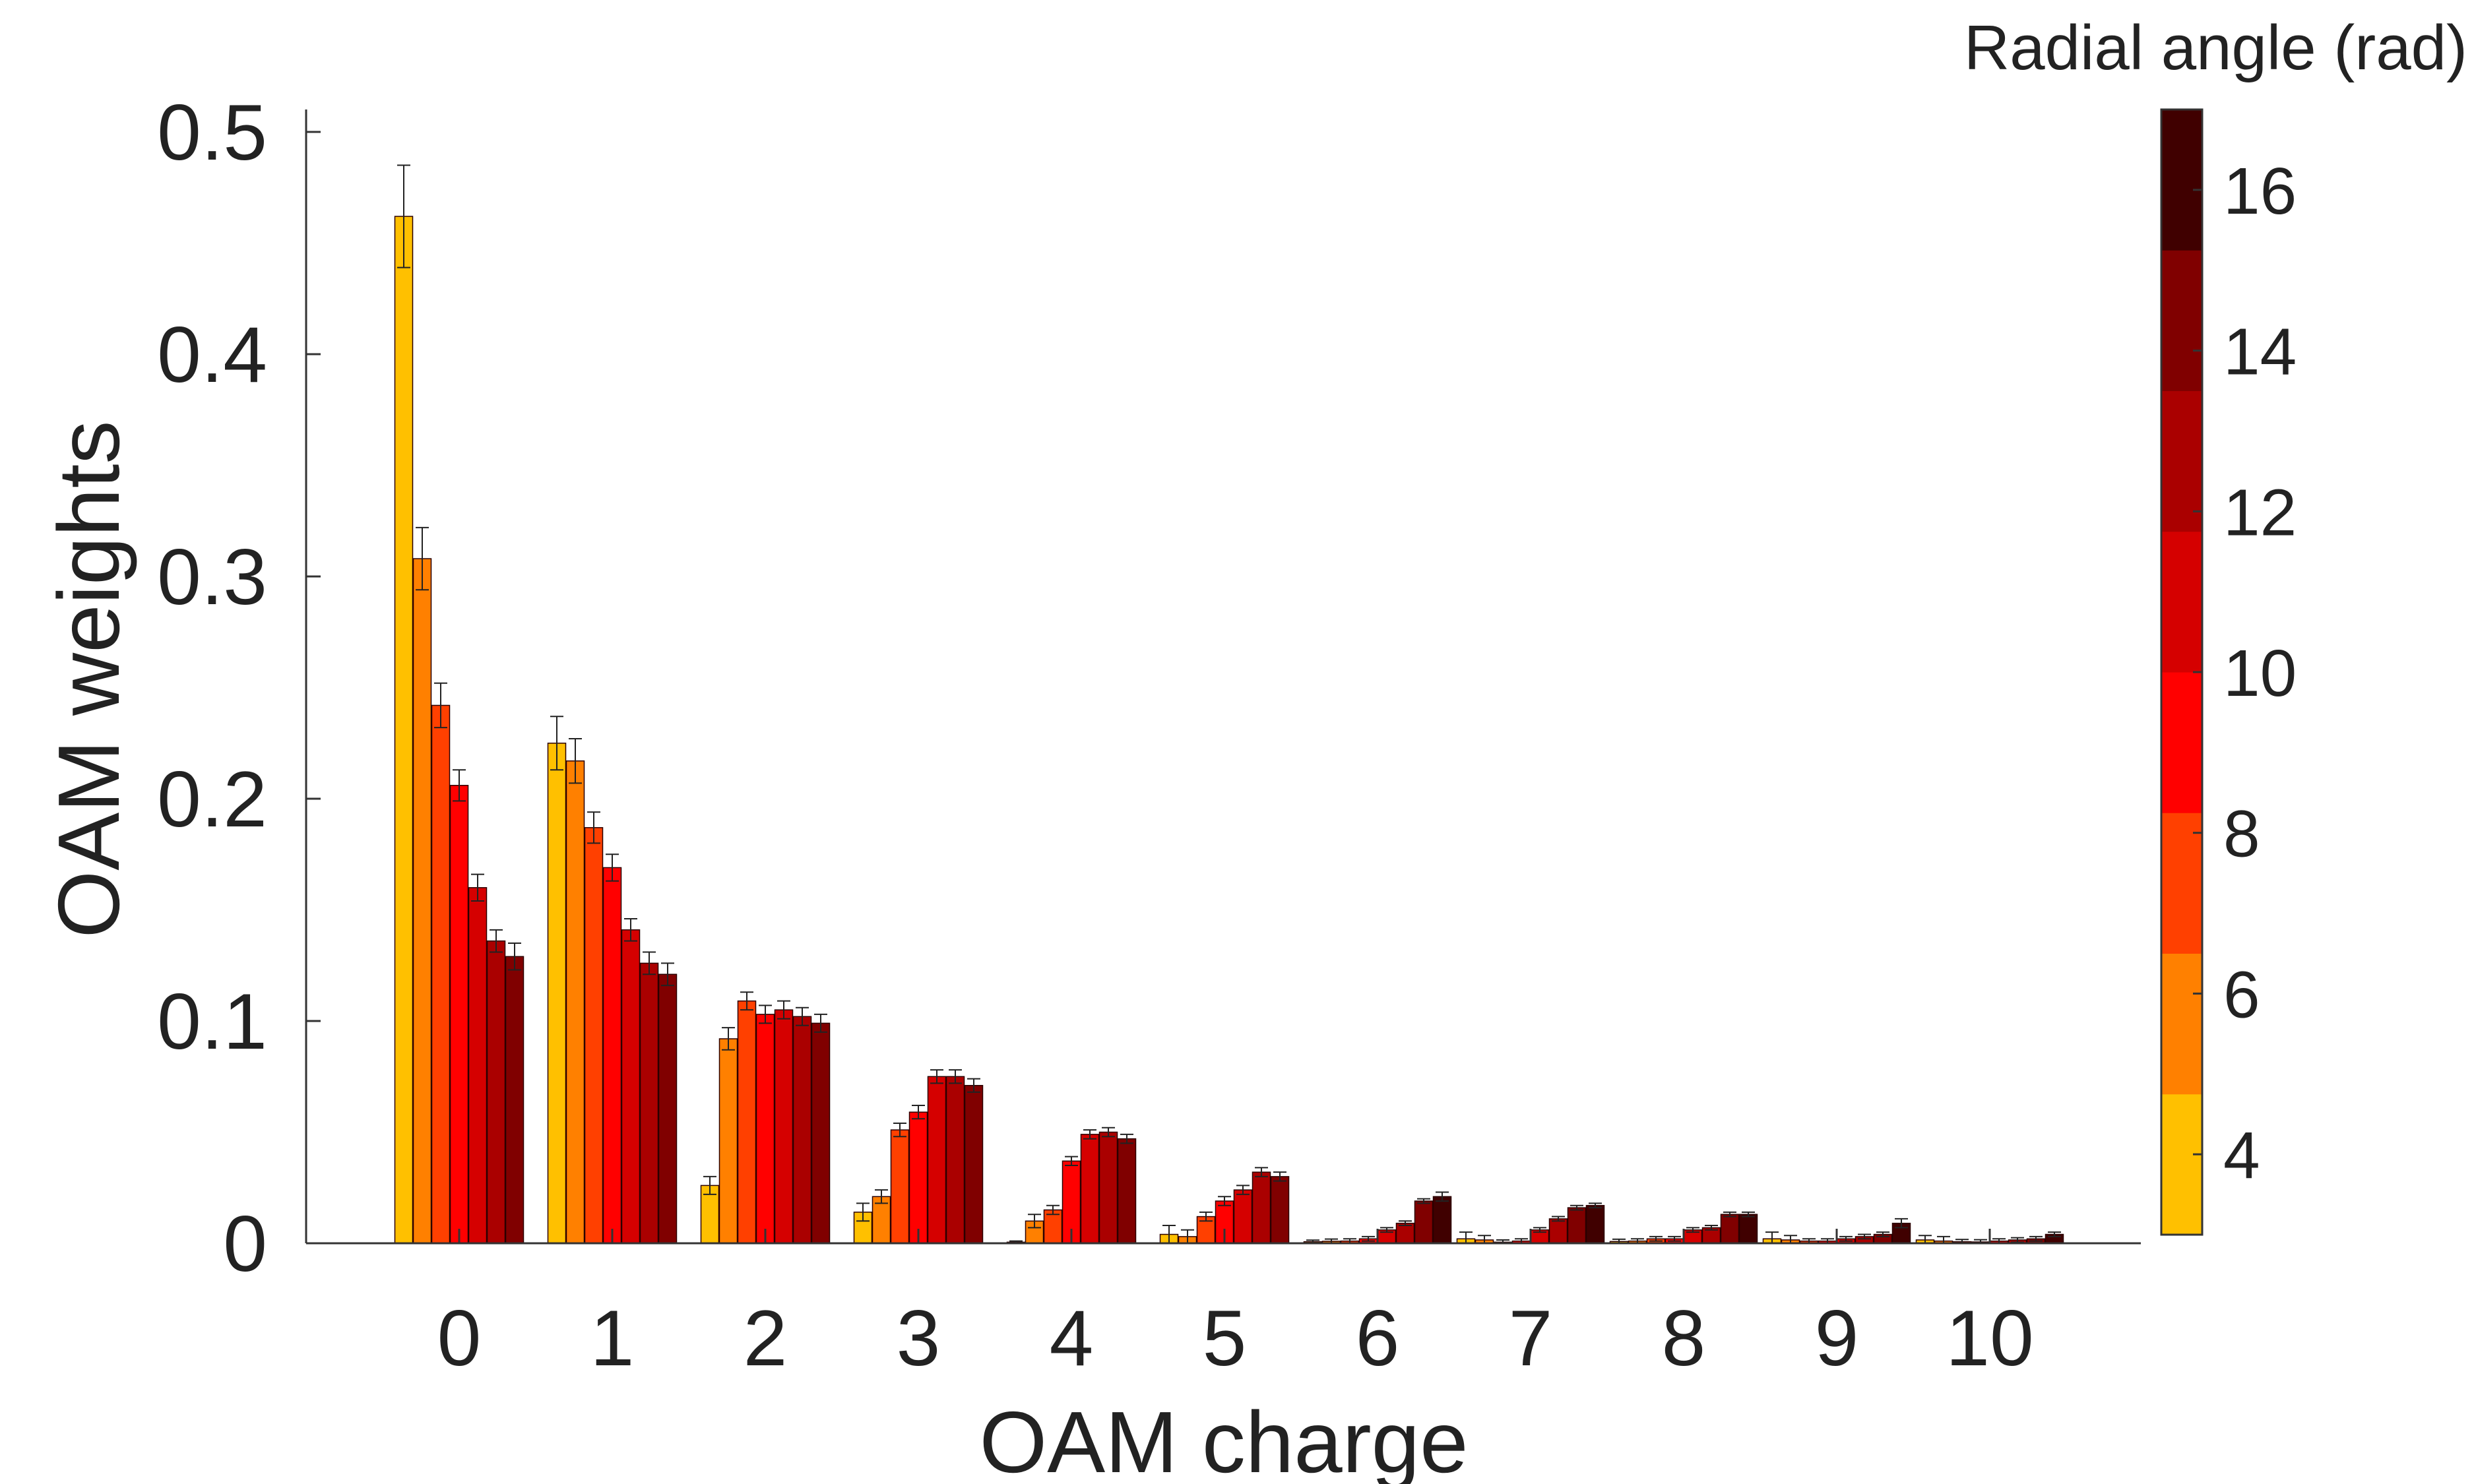 This screenshot has width=2474, height=1484. I want to click on colorbar-tick-label: 16, so click(2260, 191).